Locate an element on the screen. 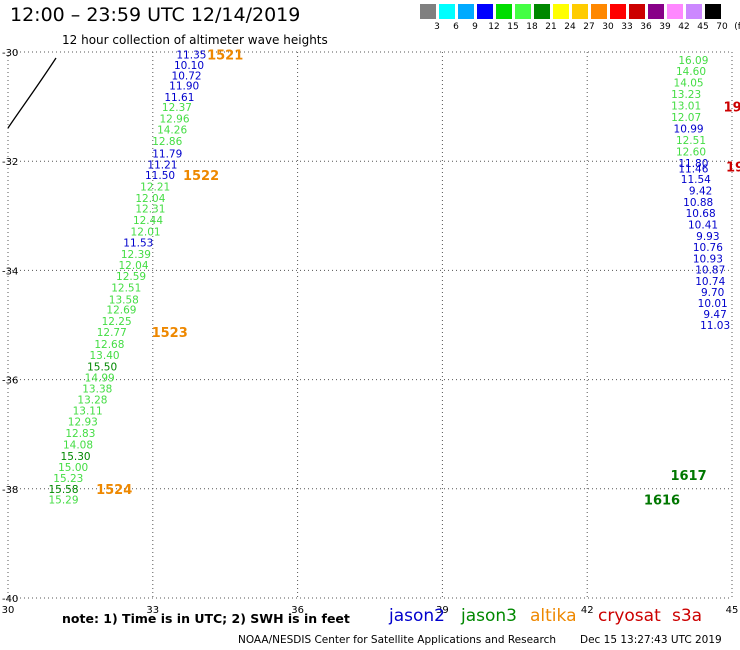 Image resolution: width=740 pixels, height=650 pixels. scale-label: 30 is located at coordinates (608, 27).